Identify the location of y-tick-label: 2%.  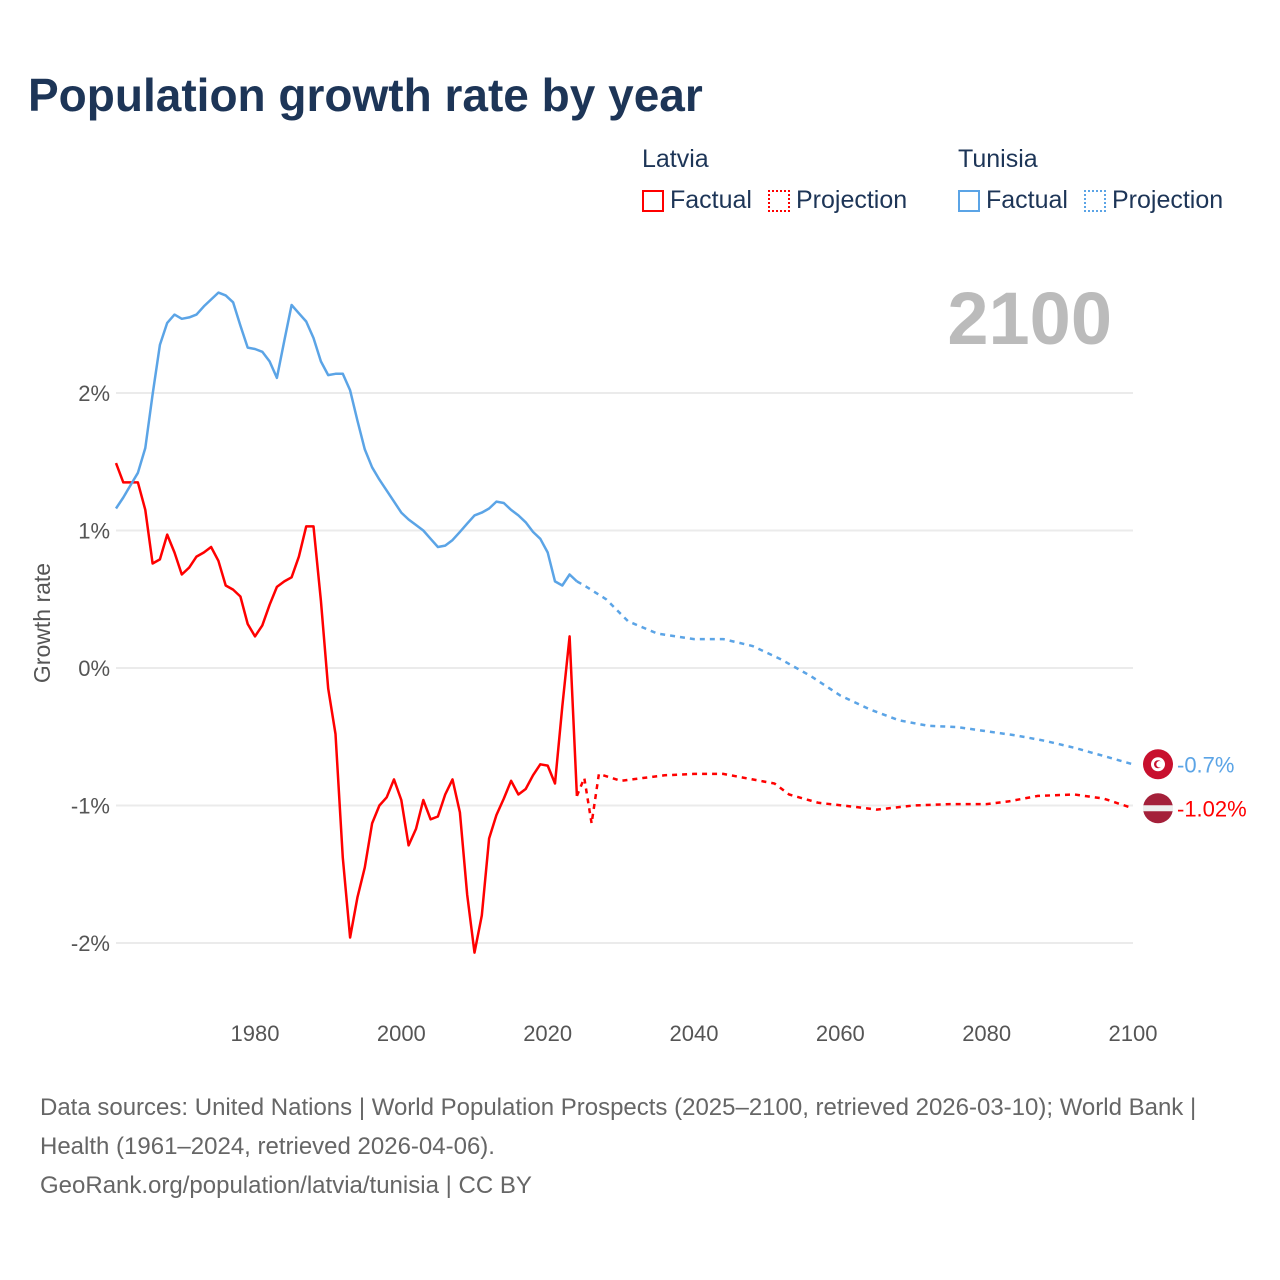
(94, 393).